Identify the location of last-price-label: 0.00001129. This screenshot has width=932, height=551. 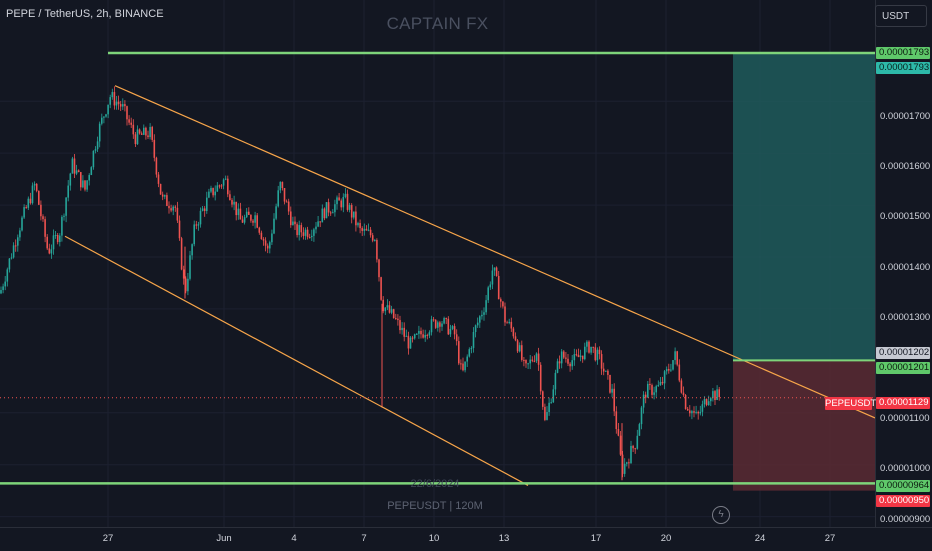
(903, 403).